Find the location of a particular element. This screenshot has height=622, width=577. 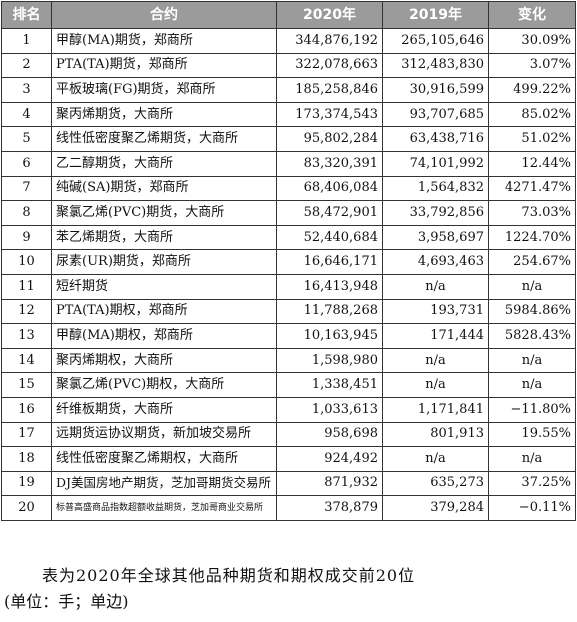

caption-line-2: (单位：手；单边) is located at coordinates (66, 601).